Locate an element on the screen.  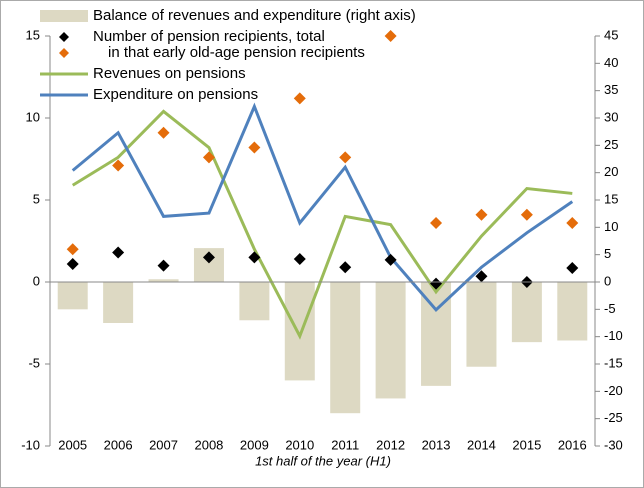
y-tick-label: 5 is located at coordinates (36, 198).